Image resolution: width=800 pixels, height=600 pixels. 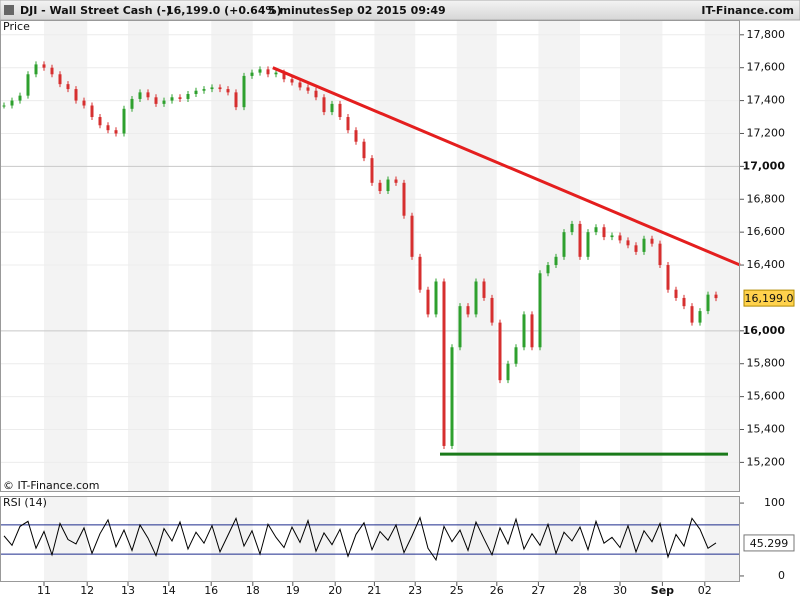 What do you see at coordinates (51, 485) in the screenshot?
I see `watermark: © IT-Finance.com` at bounding box center [51, 485].